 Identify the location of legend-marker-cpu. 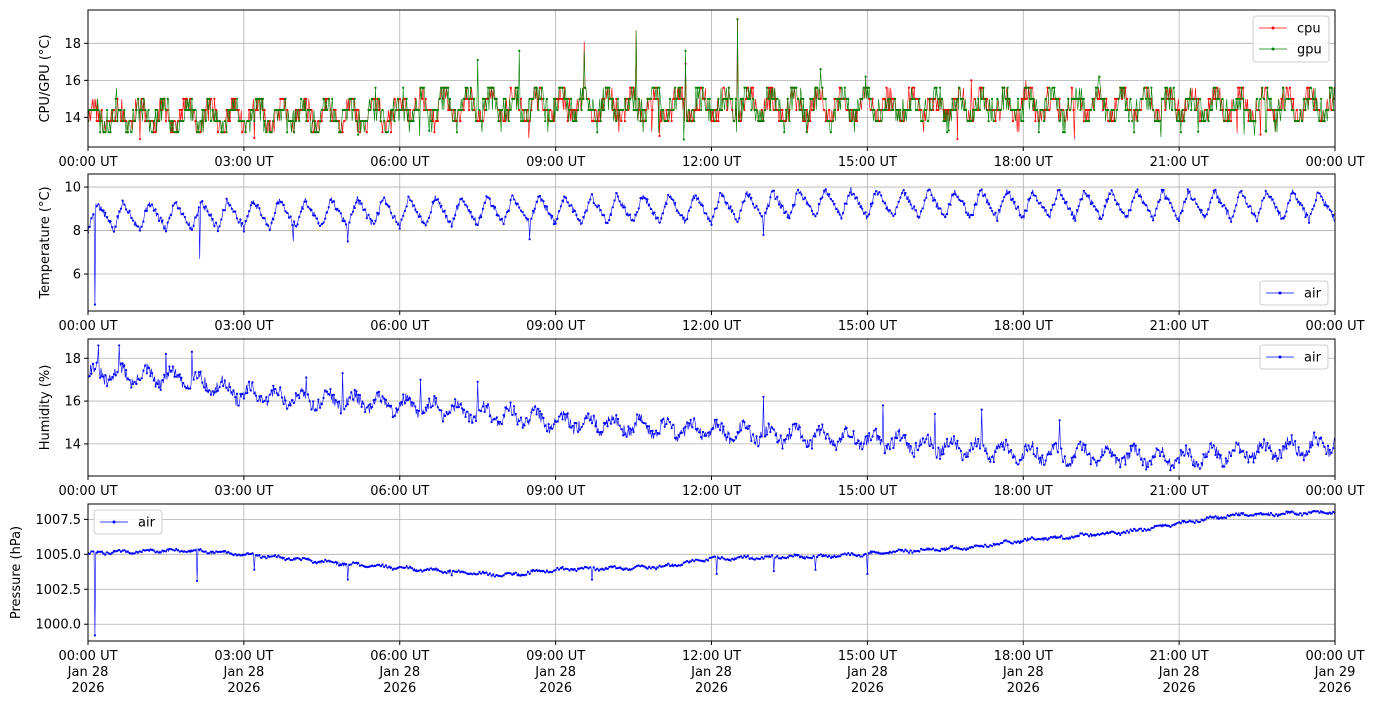
(1273, 28).